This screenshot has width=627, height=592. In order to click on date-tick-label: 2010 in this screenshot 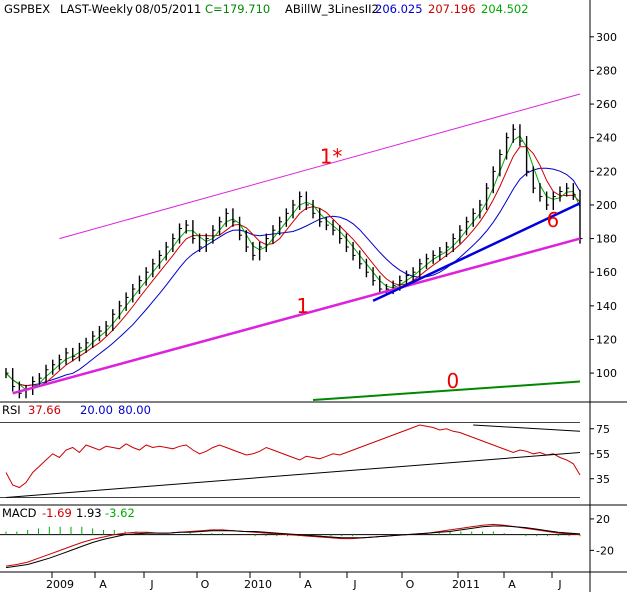, I will do `click(258, 584)`.